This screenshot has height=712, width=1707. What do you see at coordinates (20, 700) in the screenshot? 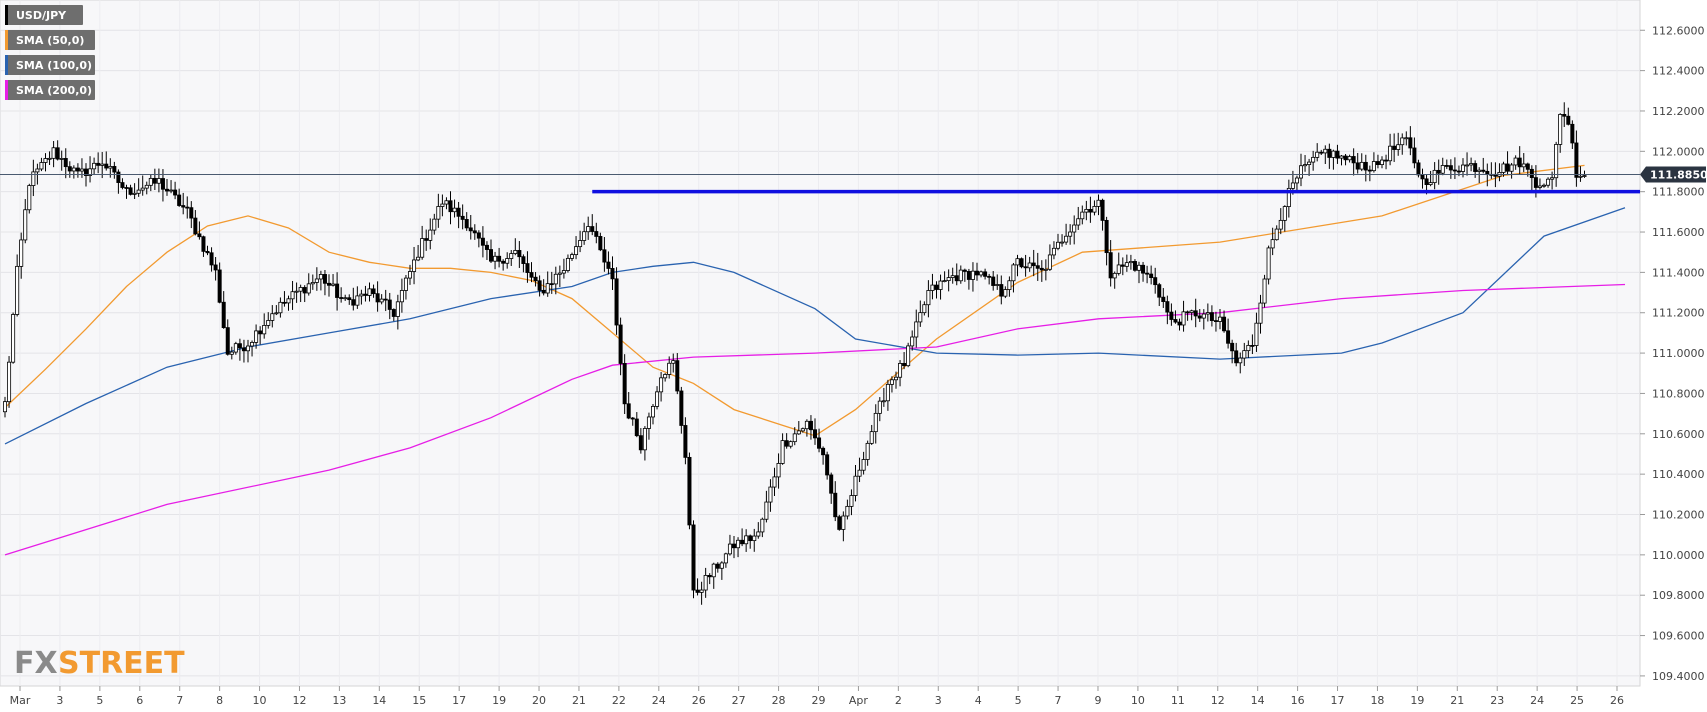
I see `x-tick-label-0: Mar` at bounding box center [20, 700].